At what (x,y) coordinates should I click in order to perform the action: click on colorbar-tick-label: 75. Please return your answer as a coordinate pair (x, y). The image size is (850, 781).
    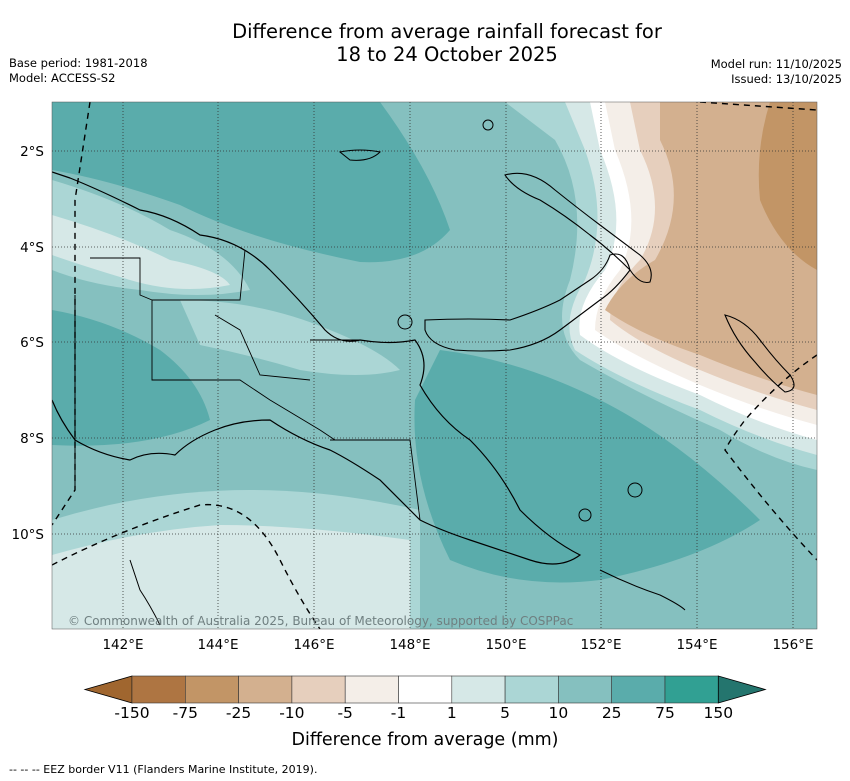
    Looking at the image, I should click on (665, 713).